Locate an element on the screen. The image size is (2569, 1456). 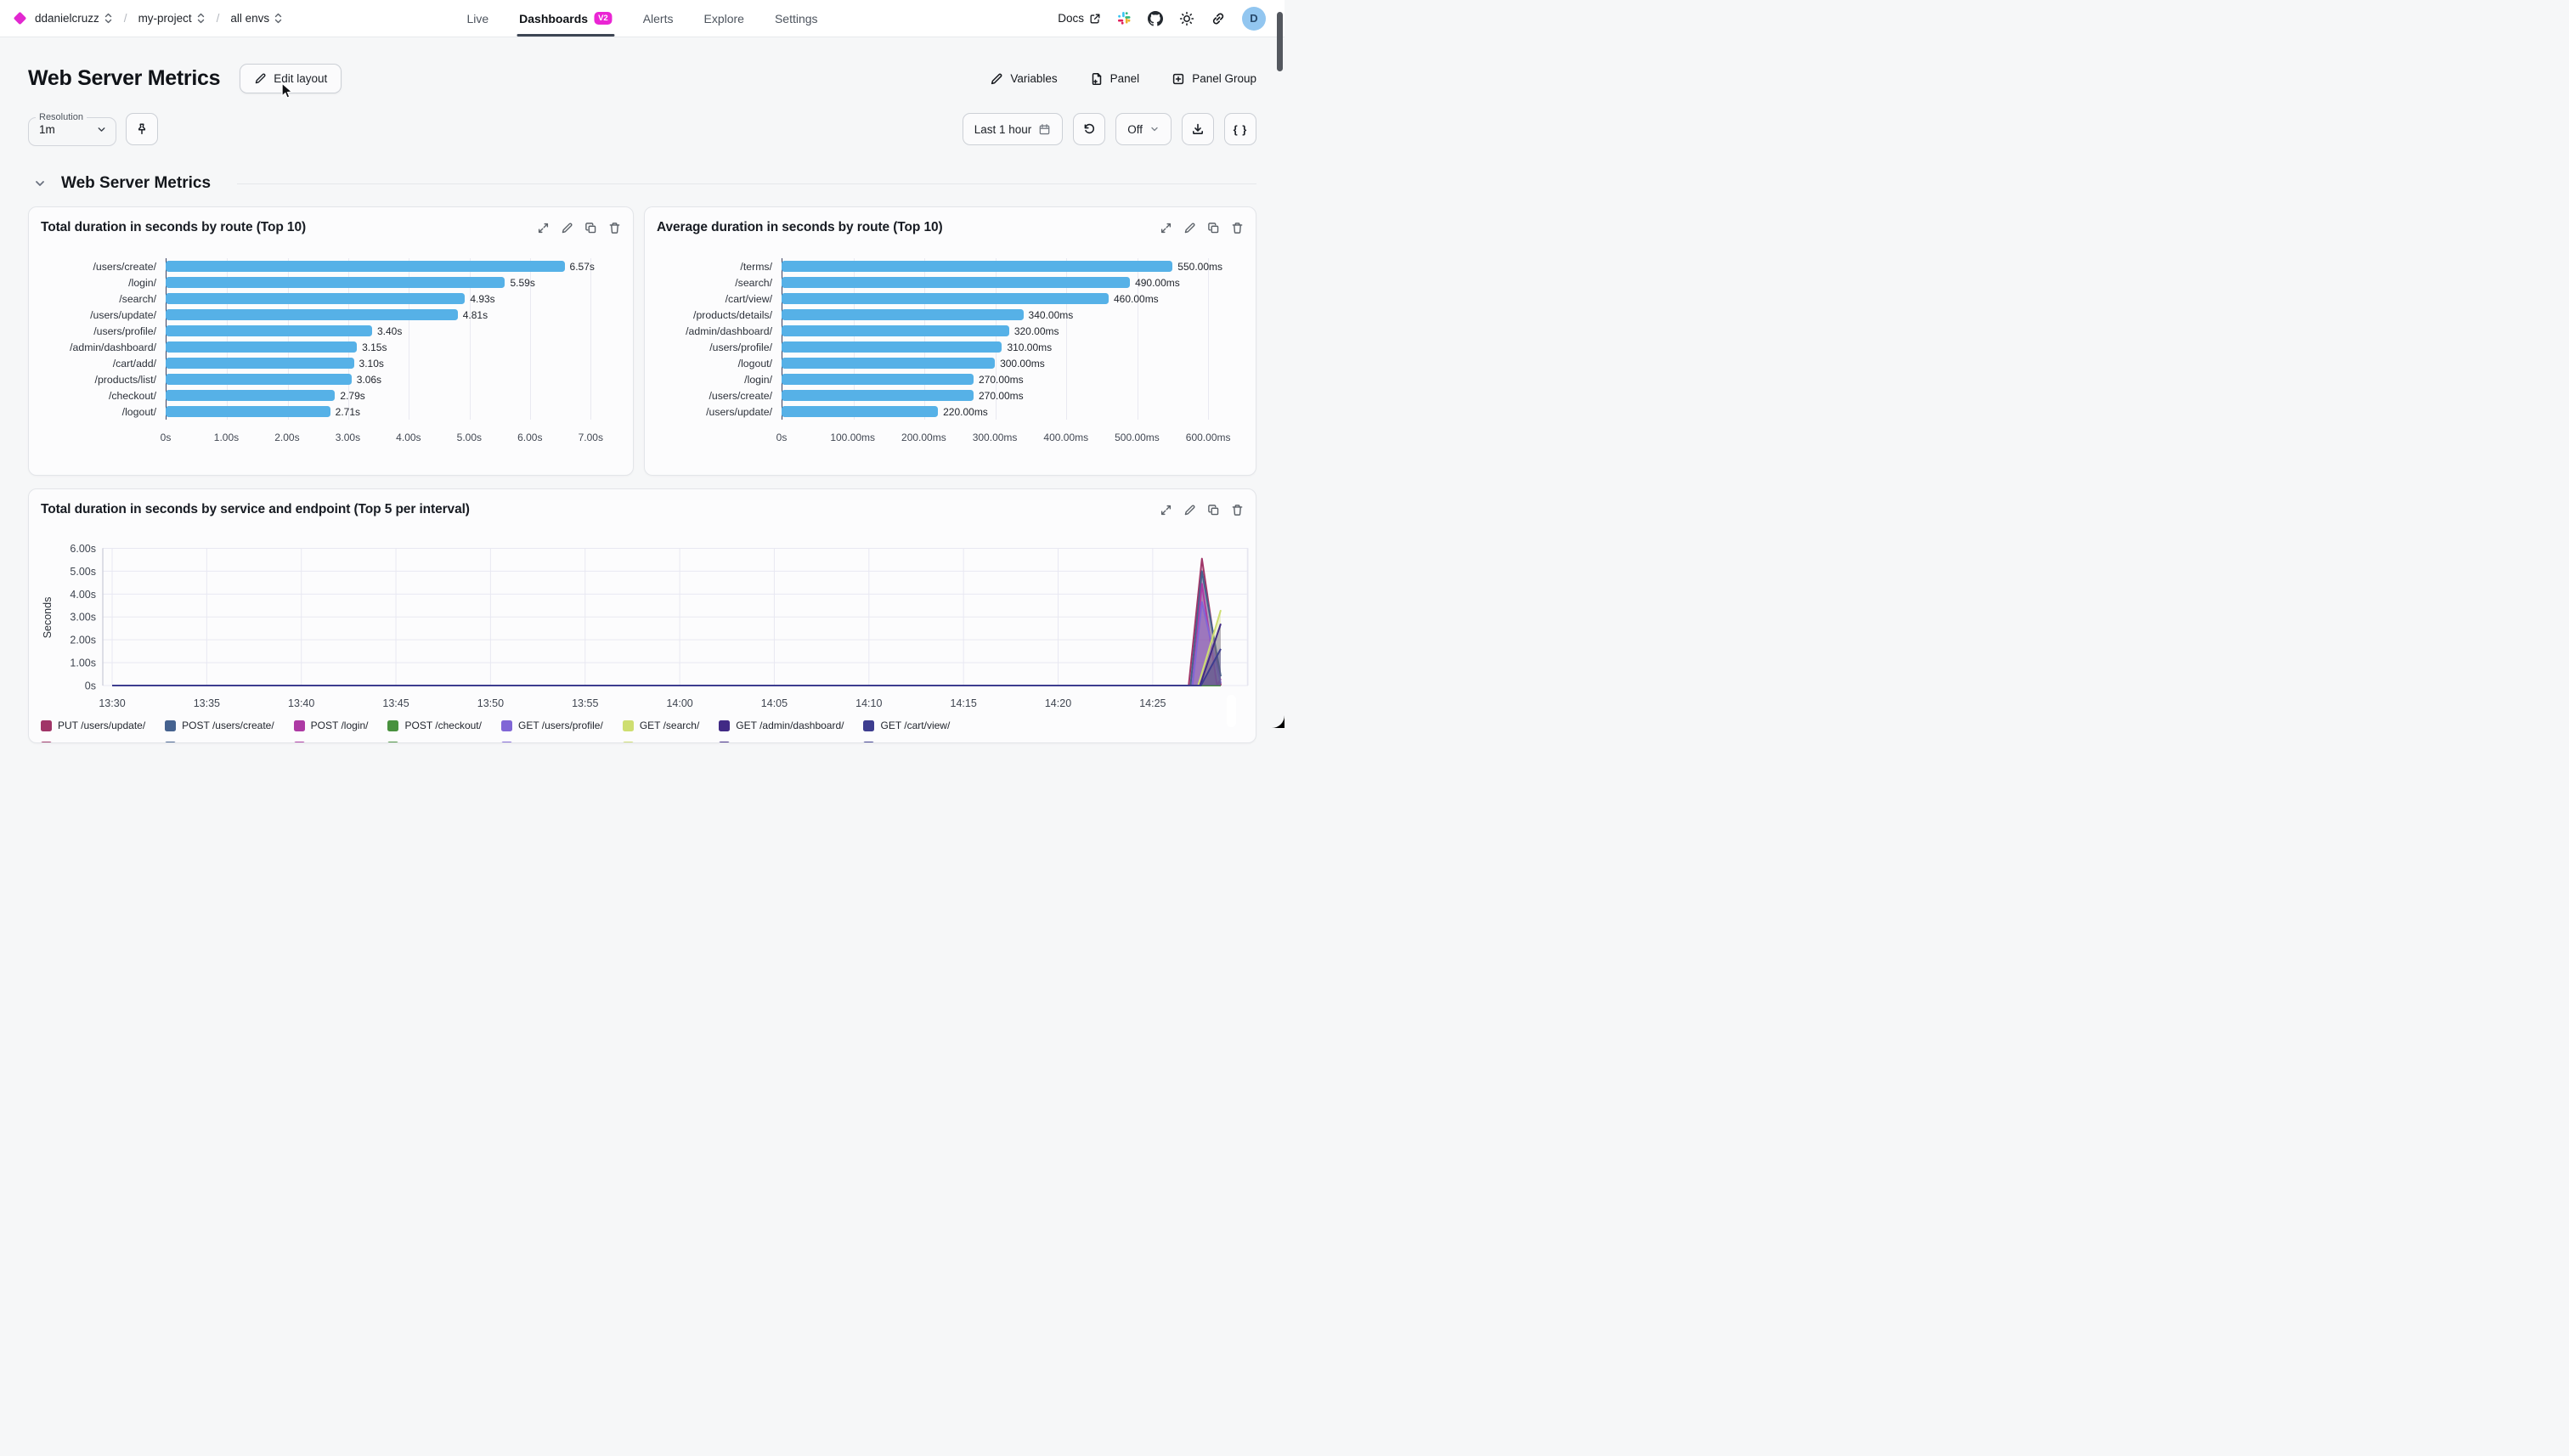
variables-button: Variables is located at coordinates (1024, 79).